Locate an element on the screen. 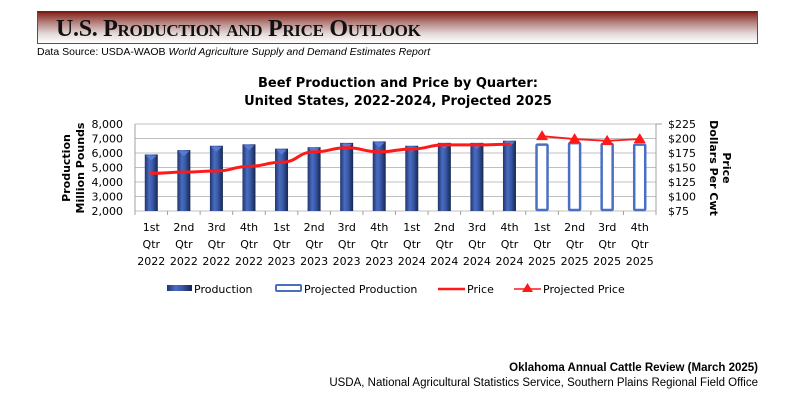 This screenshot has width=796, height=402. line-projected-price is located at coordinates (590, 138).